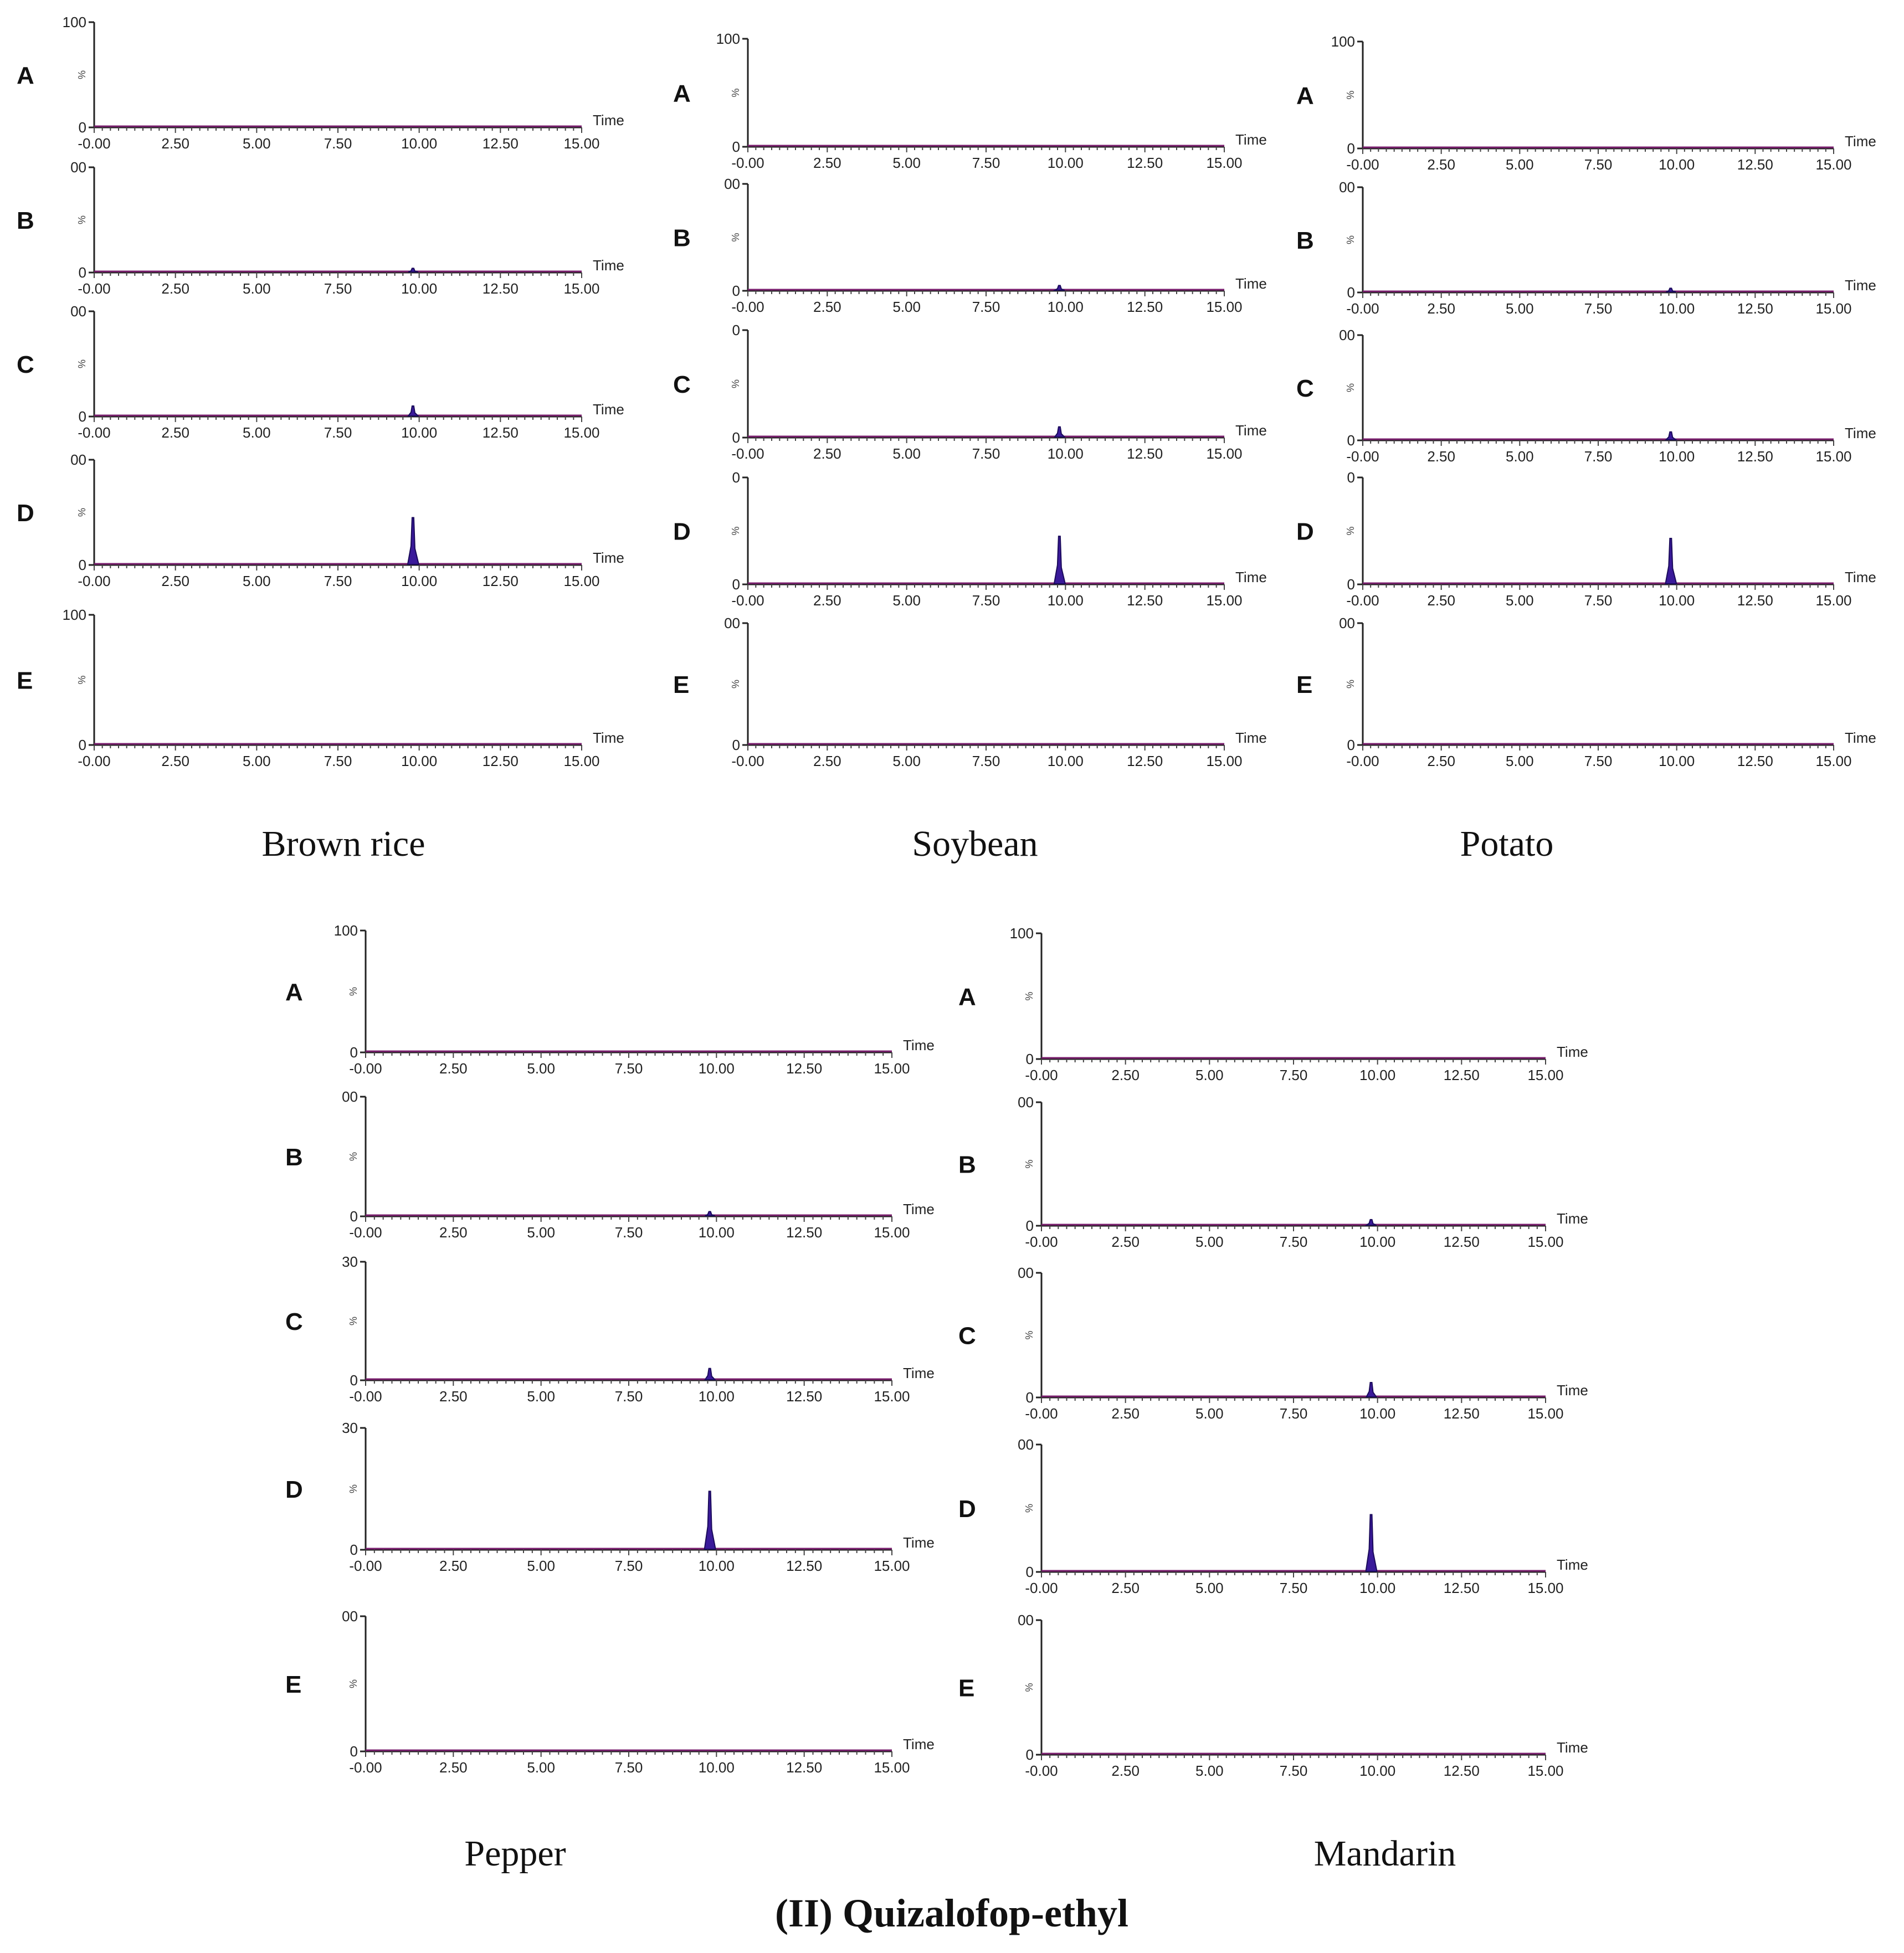  Describe the element at coordinates (515, 1853) in the screenshot. I see `sample-caption: Pepper` at that location.